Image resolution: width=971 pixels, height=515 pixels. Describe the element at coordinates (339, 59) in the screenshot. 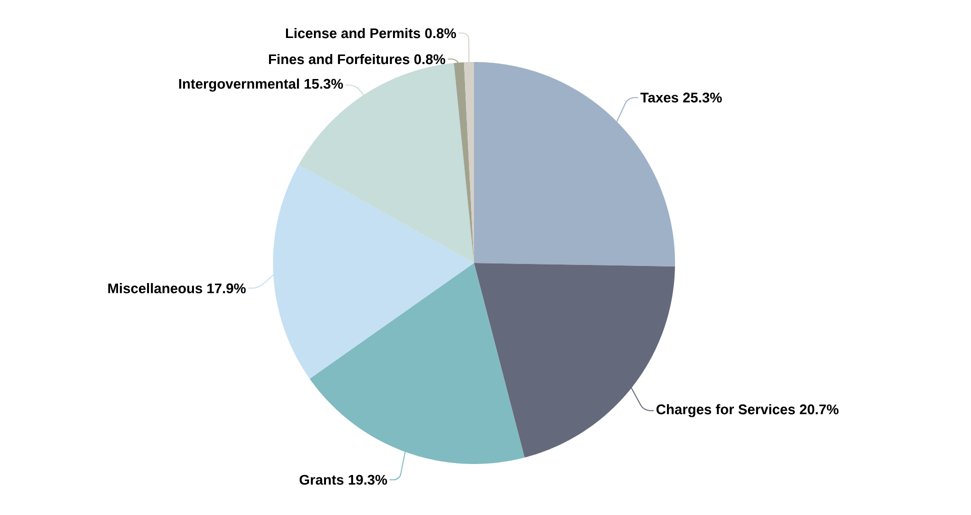

I see `slice-label: Fines and Forfeitures` at that location.